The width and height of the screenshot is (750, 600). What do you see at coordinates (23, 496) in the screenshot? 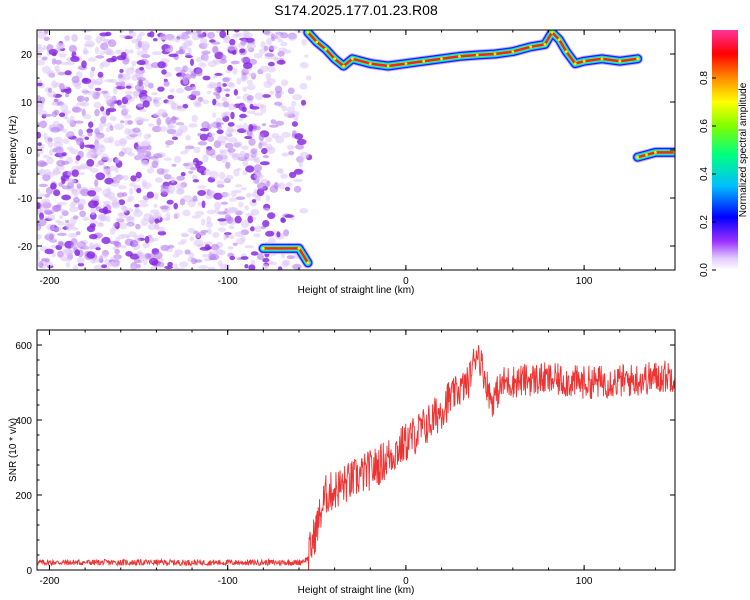
I see `snr-y-tick-label: 200` at bounding box center [23, 496].